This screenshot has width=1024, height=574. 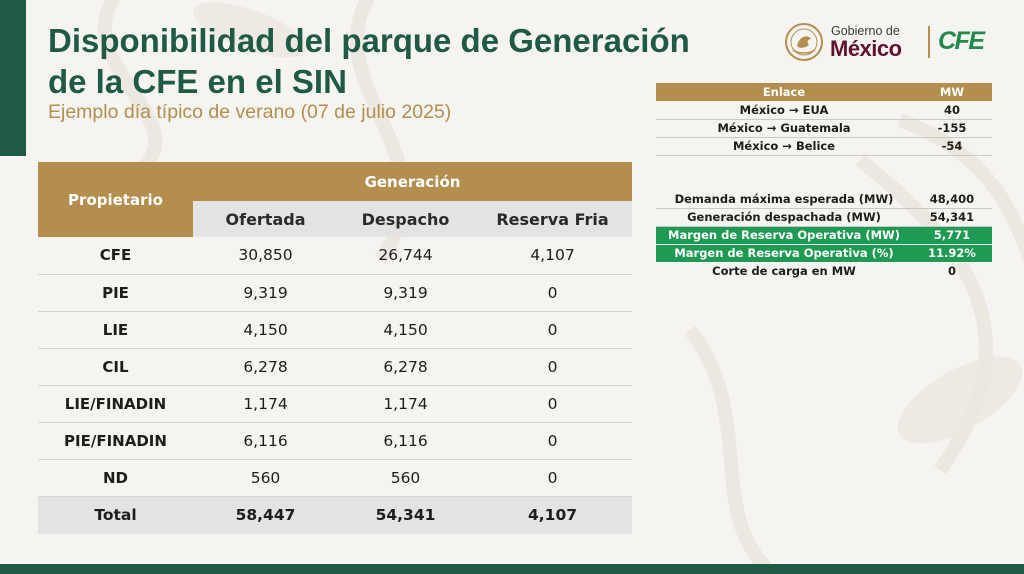 I want to click on link-name: México → Guatemala, so click(x=784, y=128).